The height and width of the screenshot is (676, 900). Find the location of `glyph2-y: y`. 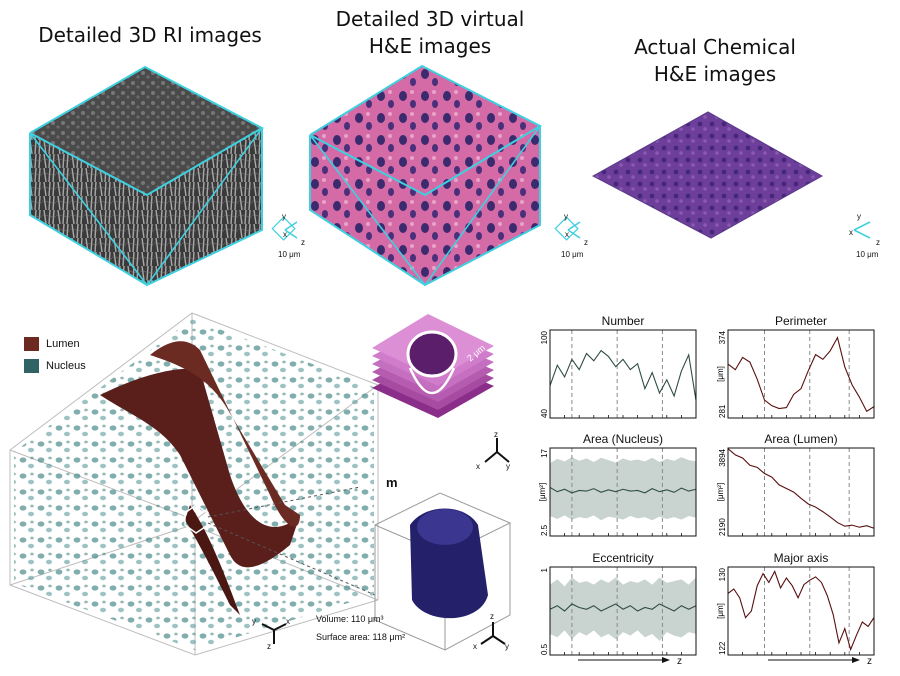

glyph2-y: y is located at coordinates (566, 216).